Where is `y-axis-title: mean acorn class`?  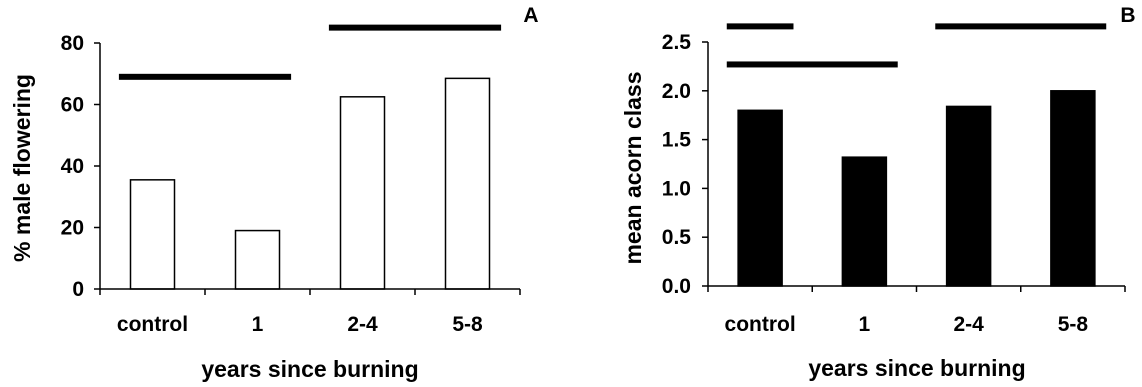
y-axis-title: mean acorn class is located at coordinates (633, 167).